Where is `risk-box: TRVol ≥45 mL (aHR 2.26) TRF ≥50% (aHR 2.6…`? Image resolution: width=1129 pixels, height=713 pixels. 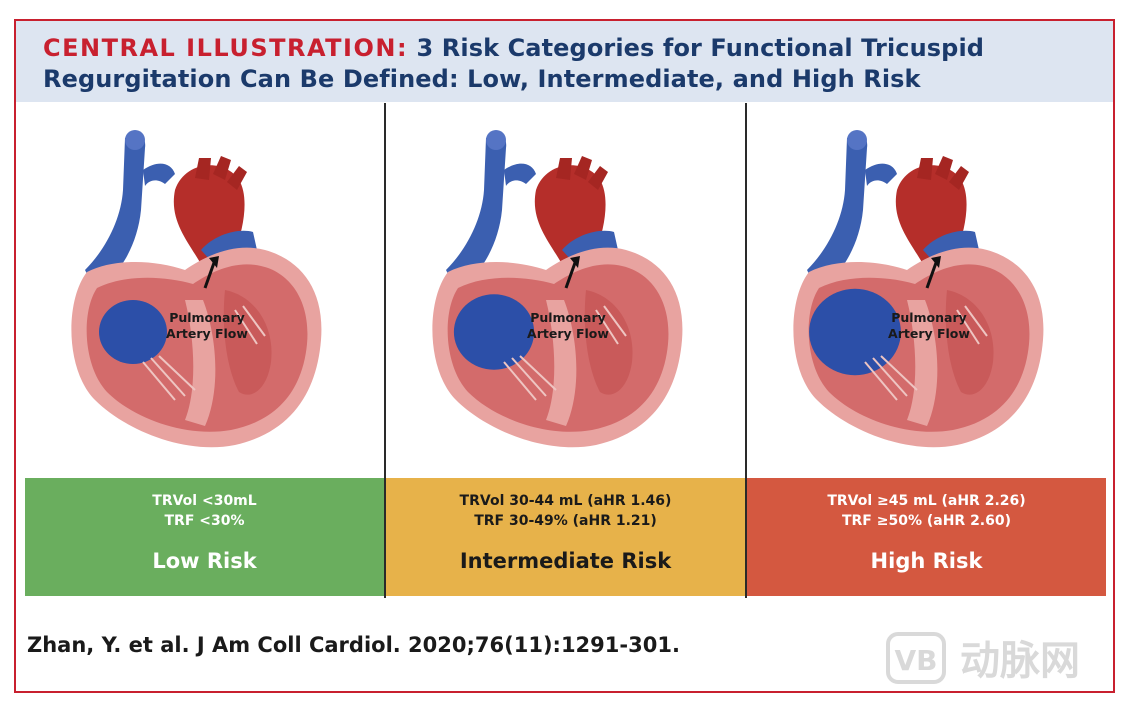
risk-box: TRVol ≥45 mL (aHR 2.26) TRF ≥50% (aHR 2.6… is located at coordinates (926, 537).